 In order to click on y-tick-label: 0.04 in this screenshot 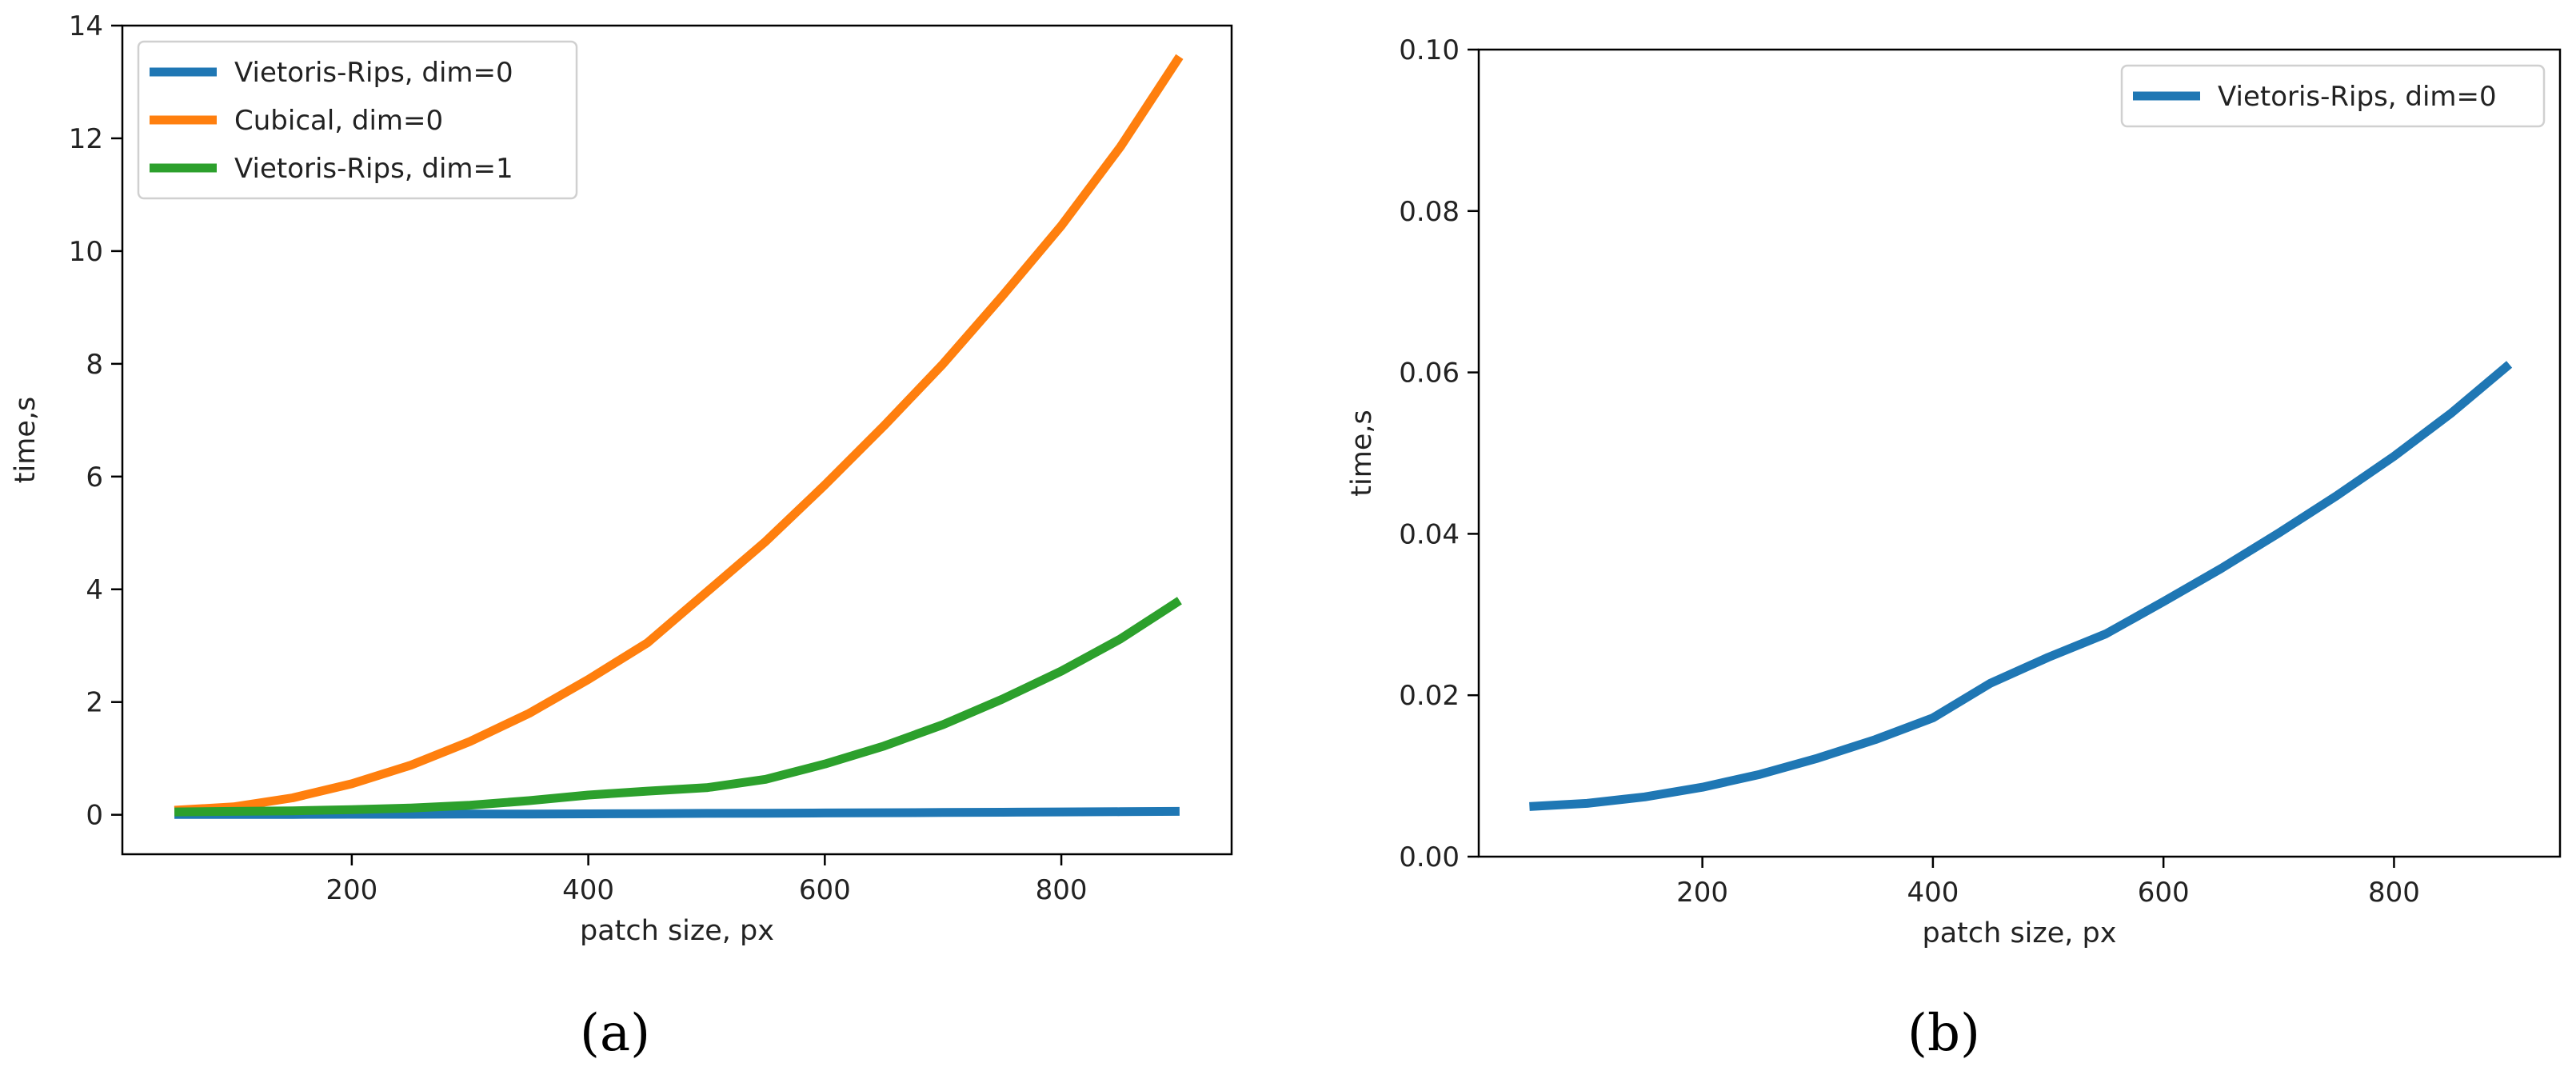, I will do `click(1430, 534)`.